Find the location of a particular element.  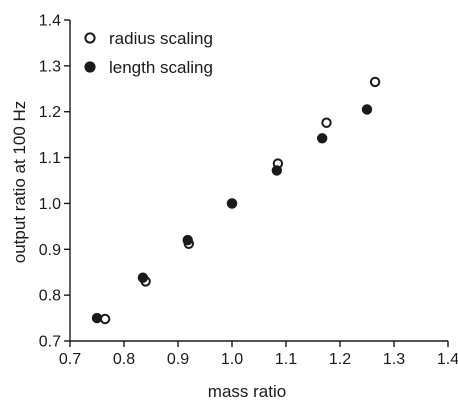

x-tick-label: 1.0 is located at coordinates (232, 359).